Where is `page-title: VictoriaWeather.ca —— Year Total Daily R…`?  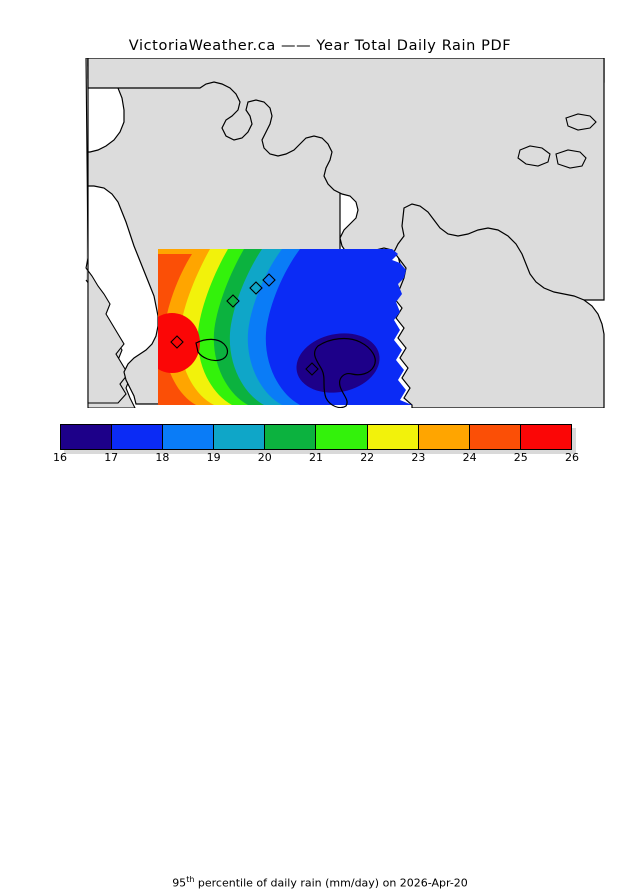
page-title: VictoriaWeather.ca —— Year Total Daily R… is located at coordinates (320, 46).